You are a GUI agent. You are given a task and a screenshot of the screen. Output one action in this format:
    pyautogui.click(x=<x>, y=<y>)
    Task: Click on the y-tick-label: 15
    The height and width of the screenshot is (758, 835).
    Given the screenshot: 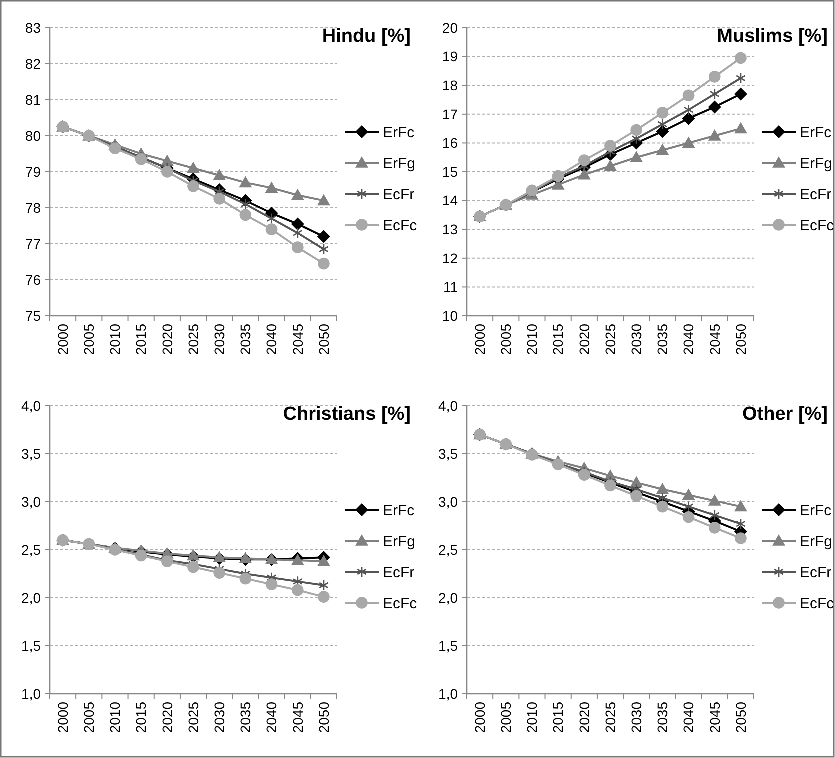 What is the action you would take?
    pyautogui.click(x=450, y=172)
    